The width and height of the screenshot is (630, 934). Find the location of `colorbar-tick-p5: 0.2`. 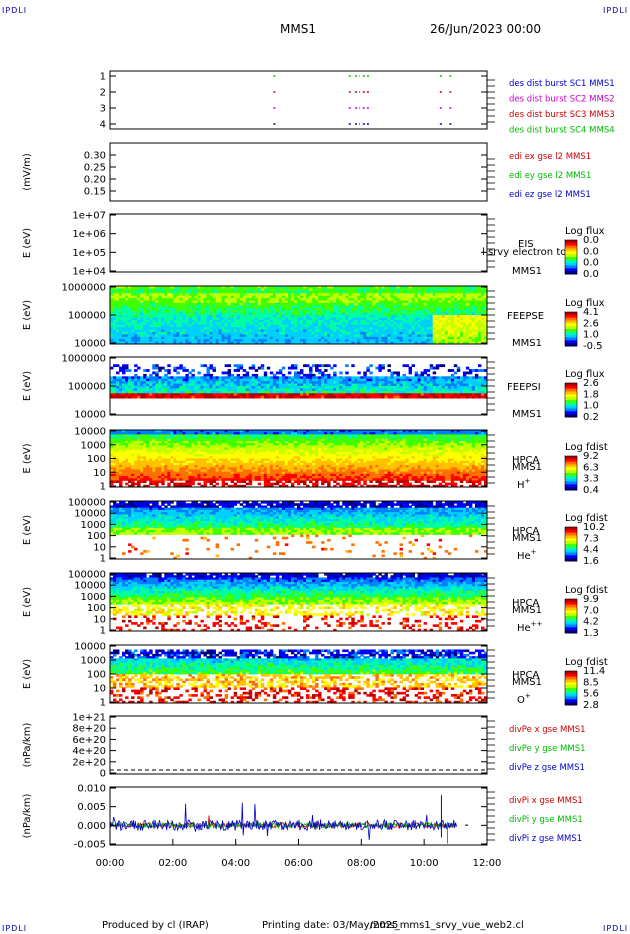

colorbar-tick-p5: 0.2 is located at coordinates (591, 417).